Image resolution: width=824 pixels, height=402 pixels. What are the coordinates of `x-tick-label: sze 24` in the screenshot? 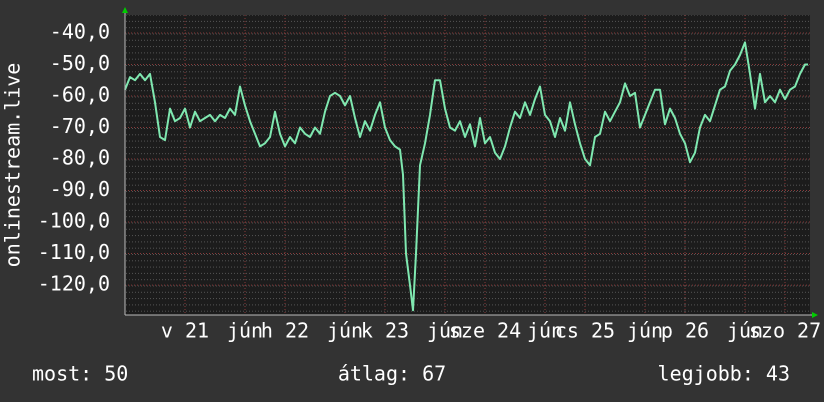 It's located at (485, 331).